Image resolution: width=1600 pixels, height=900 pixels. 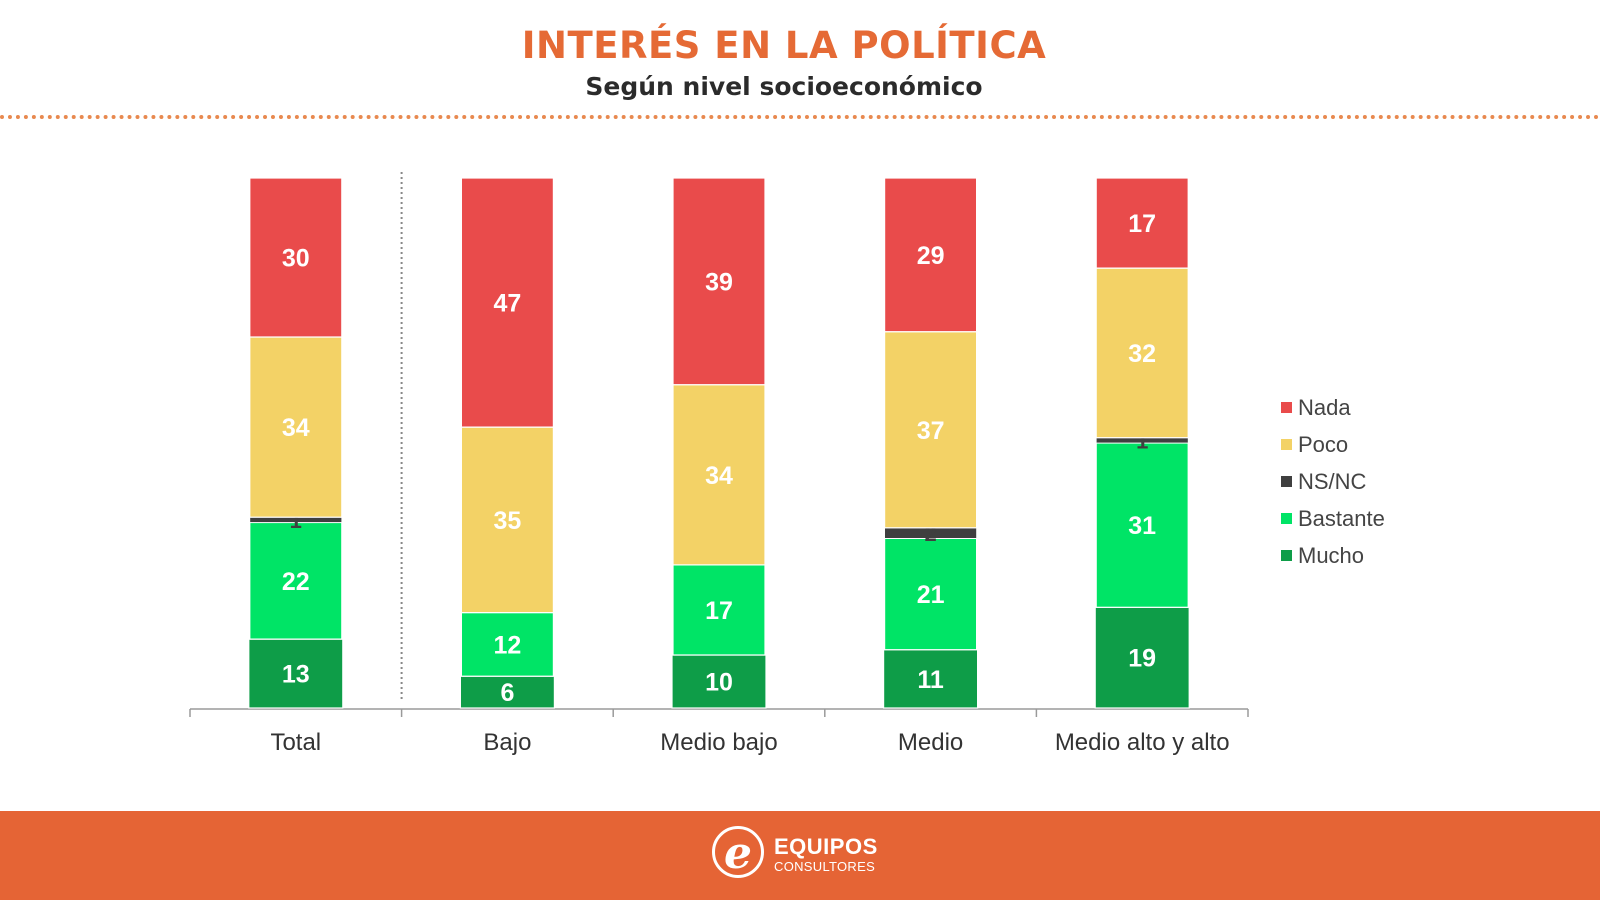 I want to click on data-label: 31, so click(x=1142, y=526).